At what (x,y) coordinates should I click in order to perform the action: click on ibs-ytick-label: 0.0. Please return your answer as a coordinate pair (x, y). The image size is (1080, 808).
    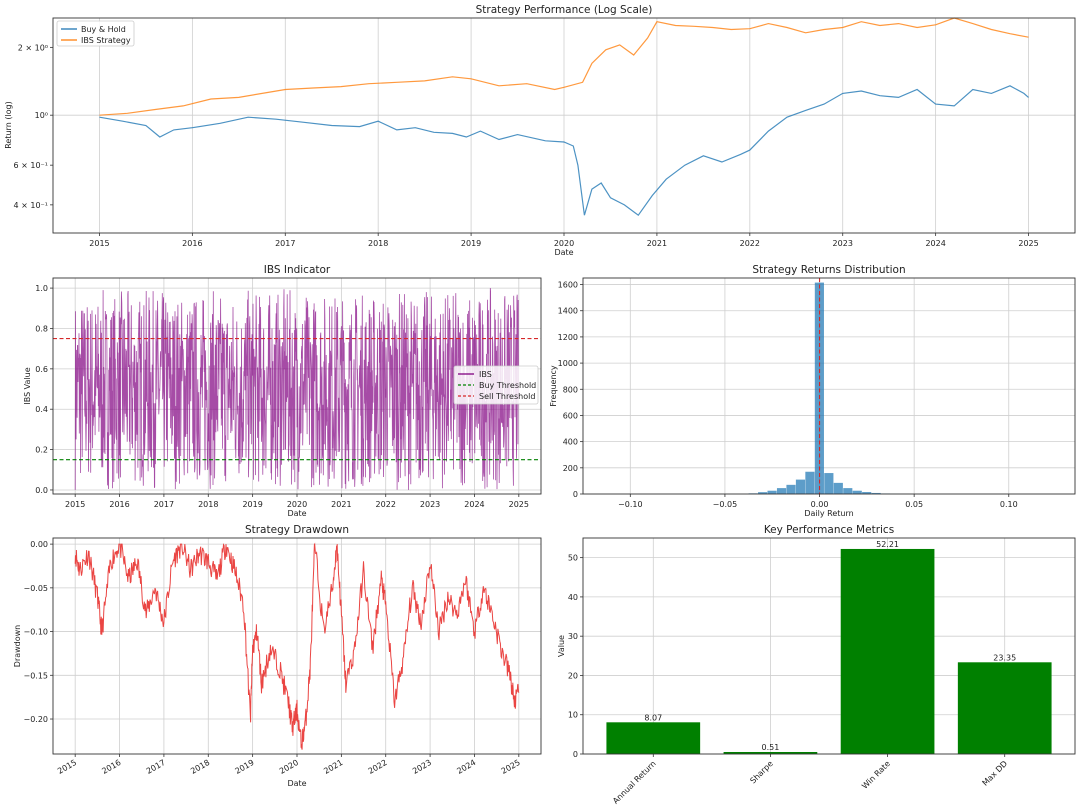
    Looking at the image, I should click on (41, 490).